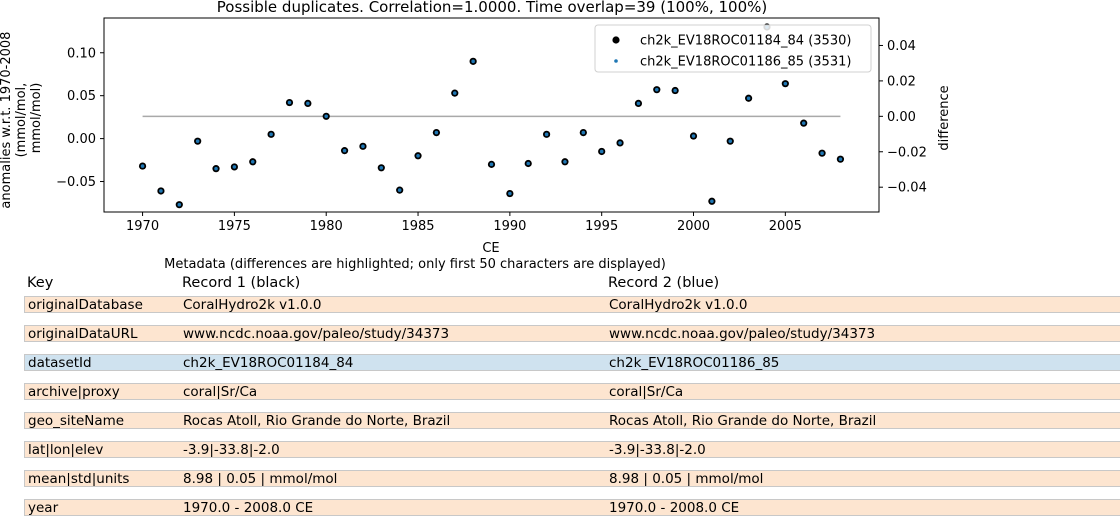 This screenshot has width=1120, height=516. What do you see at coordinates (785, 226) in the screenshot?
I see `x-tick-label: 2005` at bounding box center [785, 226].